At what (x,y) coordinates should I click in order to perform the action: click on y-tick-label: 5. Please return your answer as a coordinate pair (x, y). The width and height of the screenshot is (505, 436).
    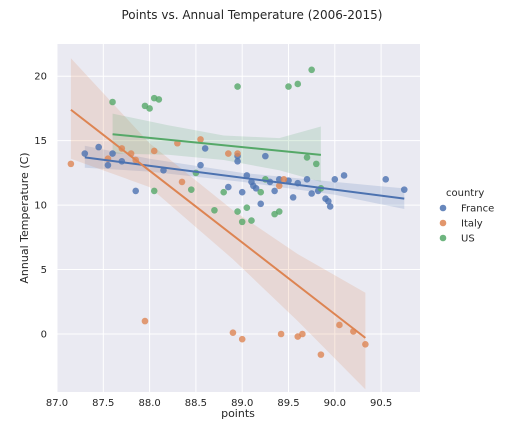
    Looking at the image, I should click on (44, 270).